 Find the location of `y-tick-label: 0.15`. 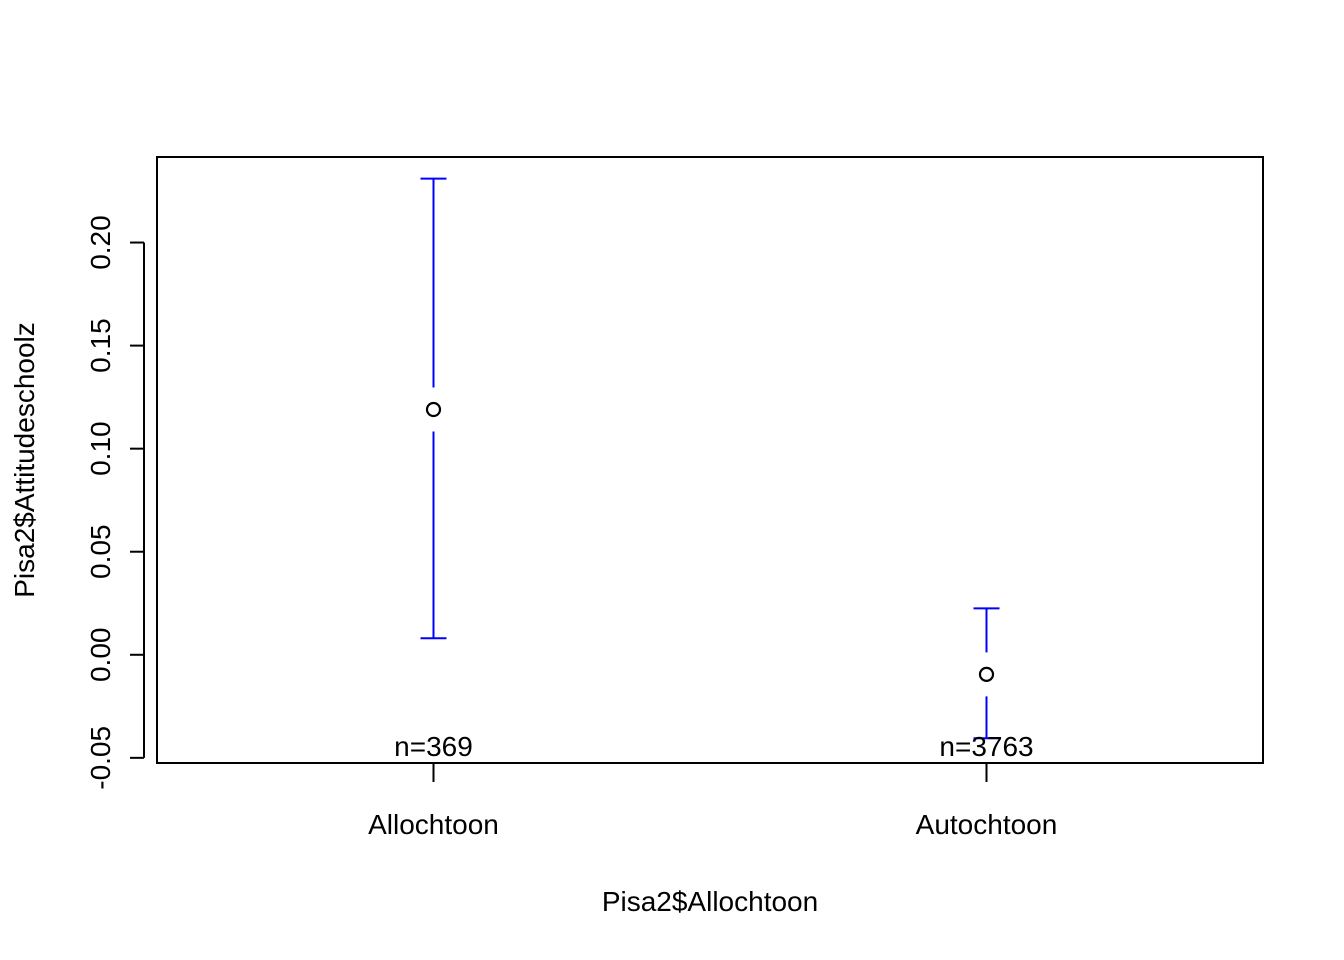

y-tick-label: 0.15 is located at coordinates (100, 345).